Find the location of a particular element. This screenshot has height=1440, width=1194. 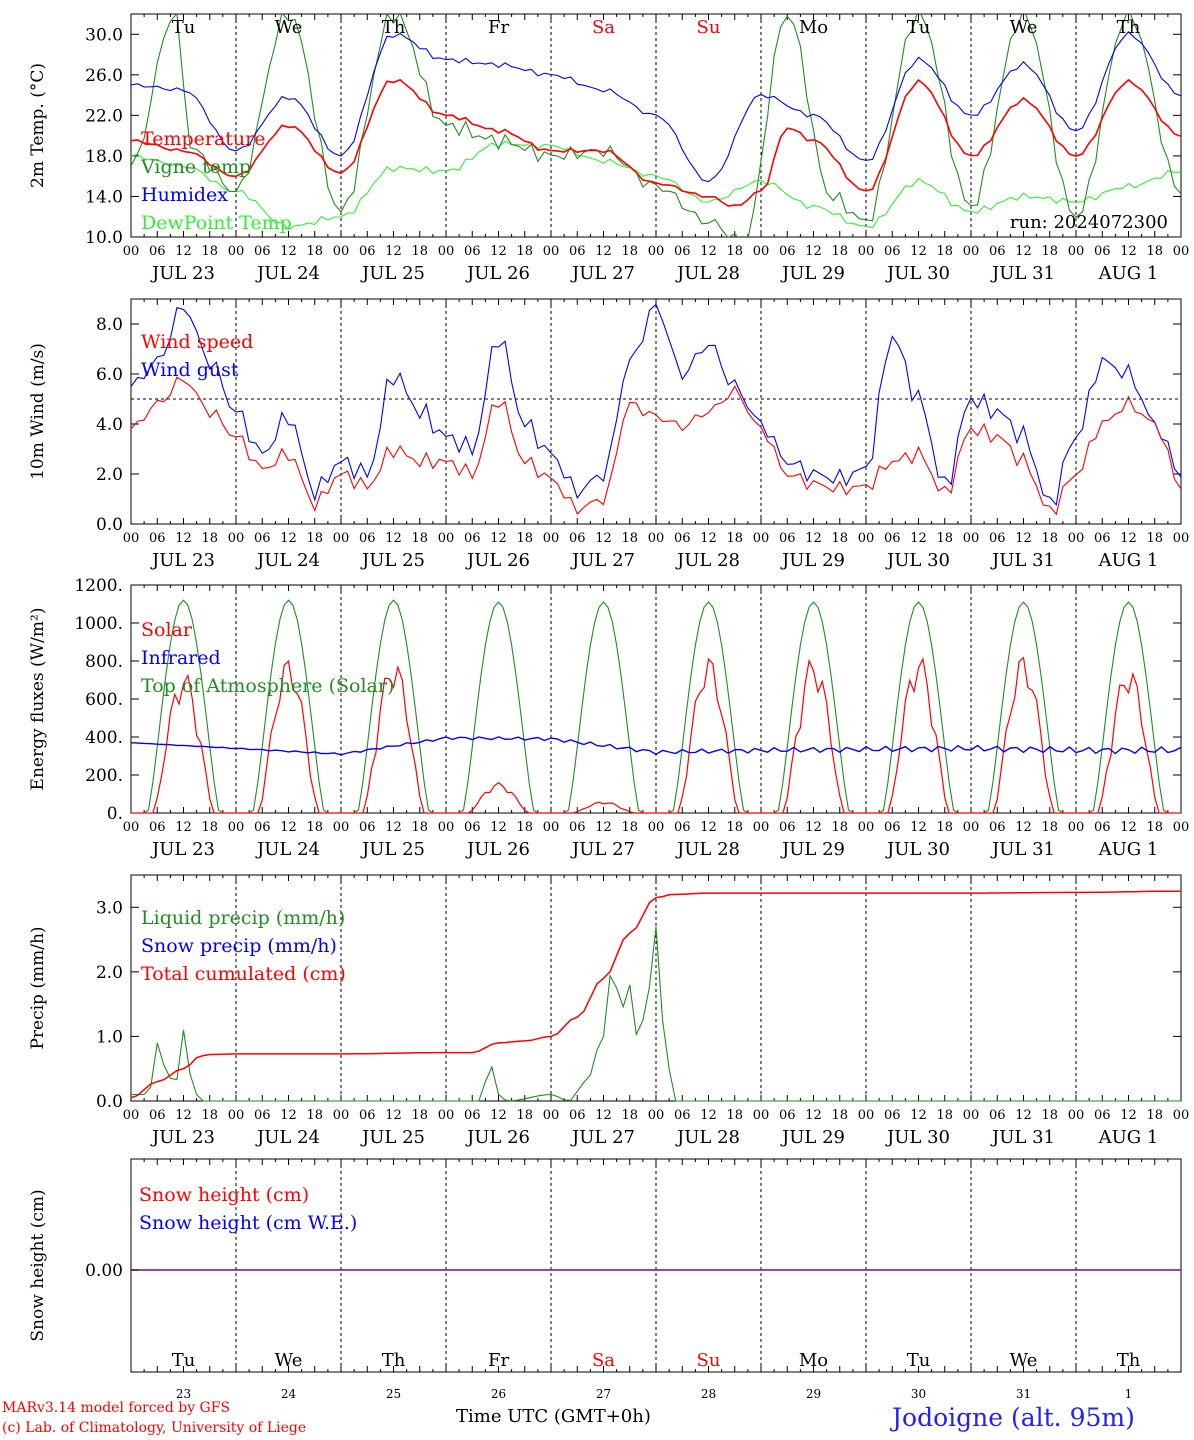

precip-day-label: JUL 29 is located at coordinates (812, 1137).